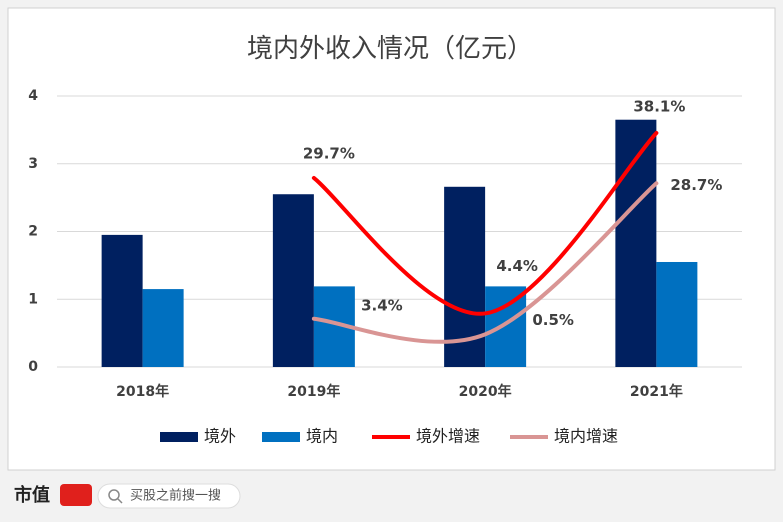 The height and width of the screenshot is (526, 783). I want to click on search-box, so click(169, 496).